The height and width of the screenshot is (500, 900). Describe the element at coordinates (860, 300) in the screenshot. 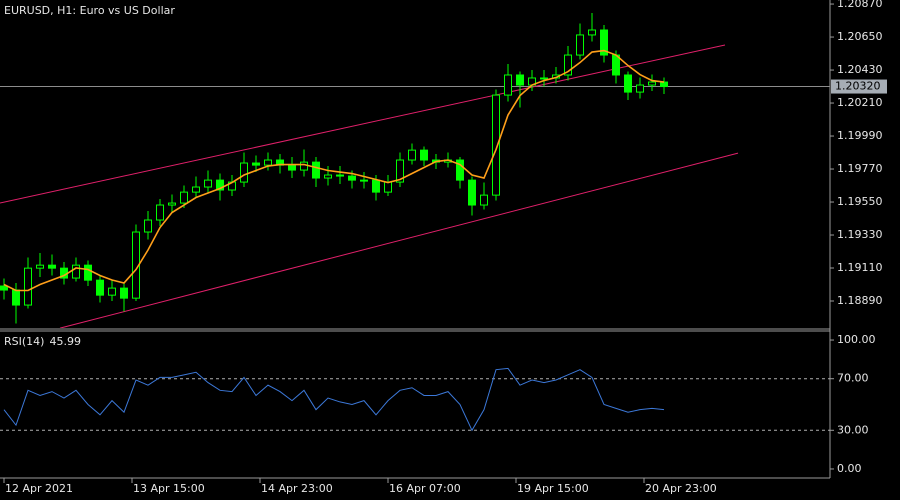

I see `y-tick-label: 1.18890` at that location.